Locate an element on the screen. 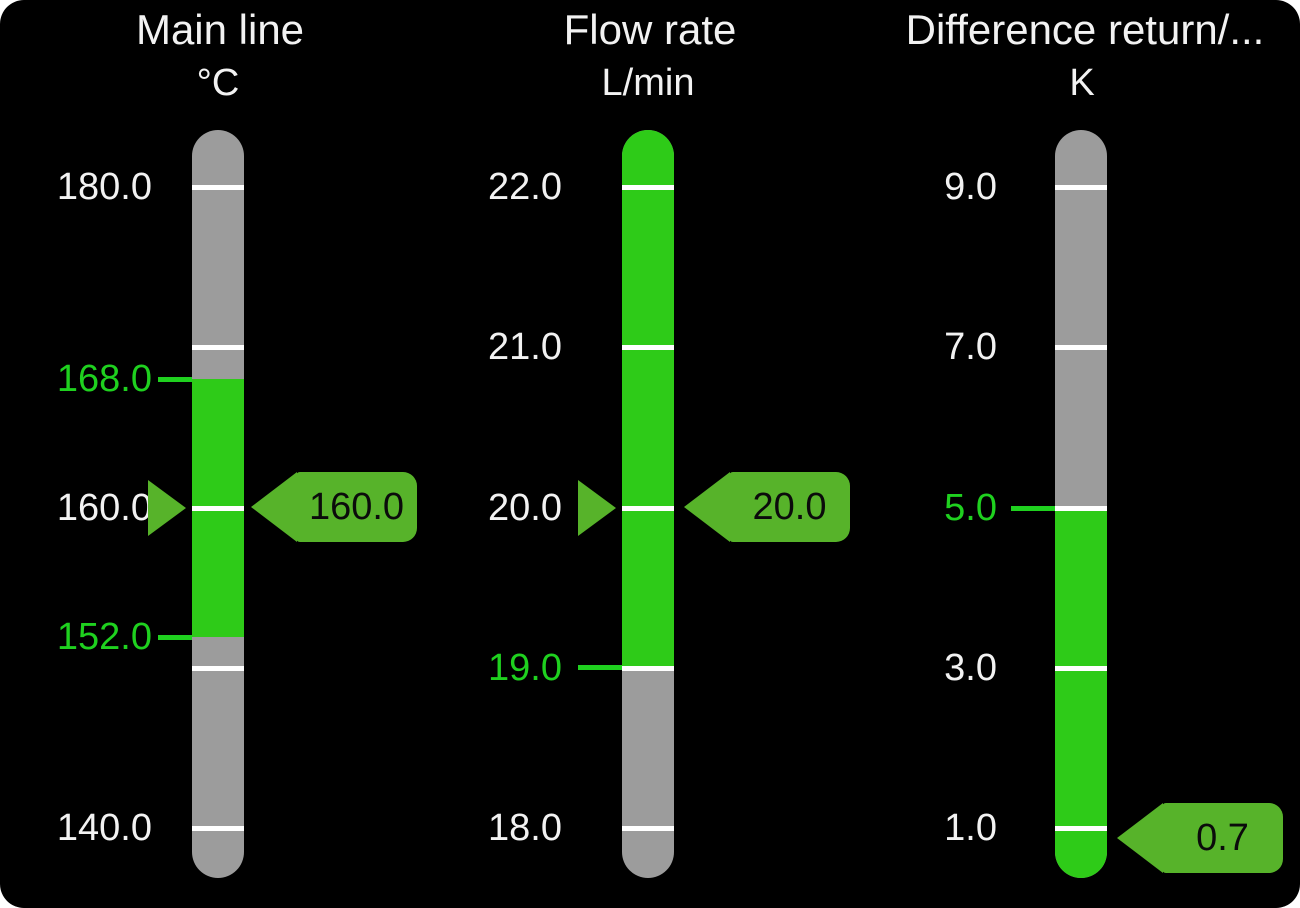 The height and width of the screenshot is (908, 1300). scale-label: 1.0 is located at coordinates (970, 828).